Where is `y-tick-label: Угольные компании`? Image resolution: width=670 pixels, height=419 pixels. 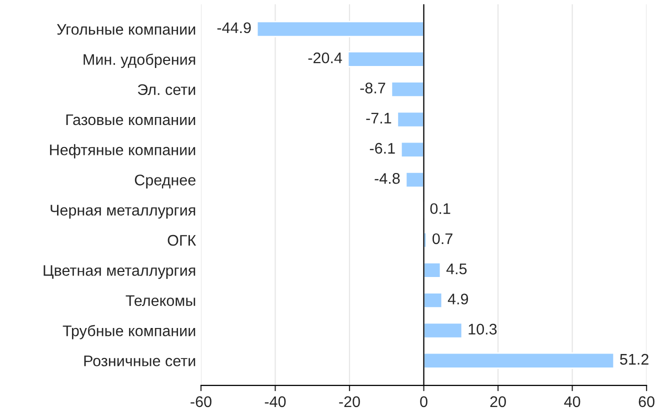 y-tick-label: Угольные компании is located at coordinates (126, 29).